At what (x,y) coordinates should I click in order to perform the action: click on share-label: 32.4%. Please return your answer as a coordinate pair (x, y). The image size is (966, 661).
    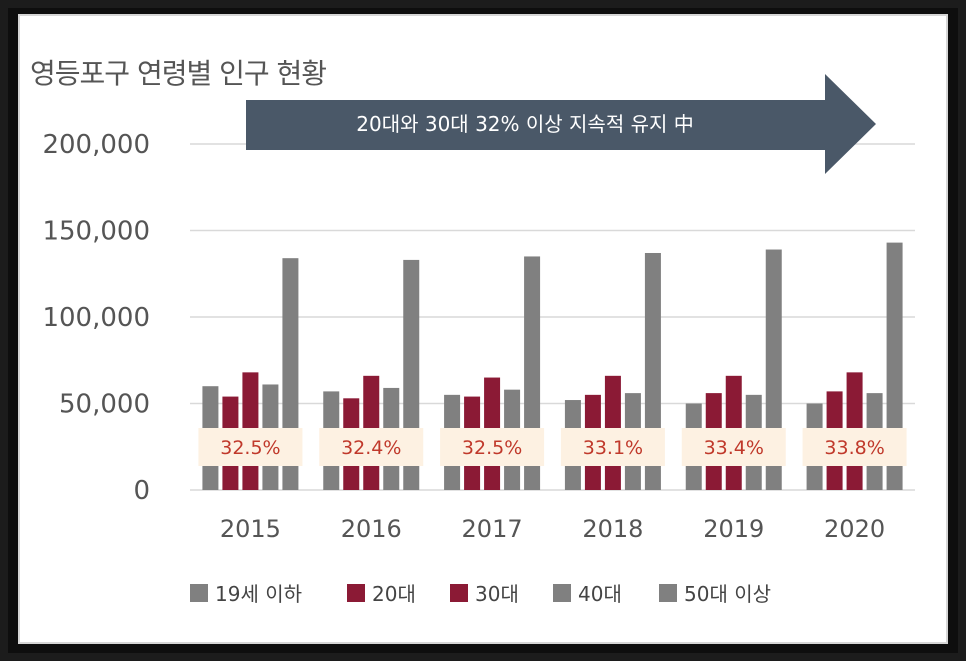
    Looking at the image, I should click on (371, 448).